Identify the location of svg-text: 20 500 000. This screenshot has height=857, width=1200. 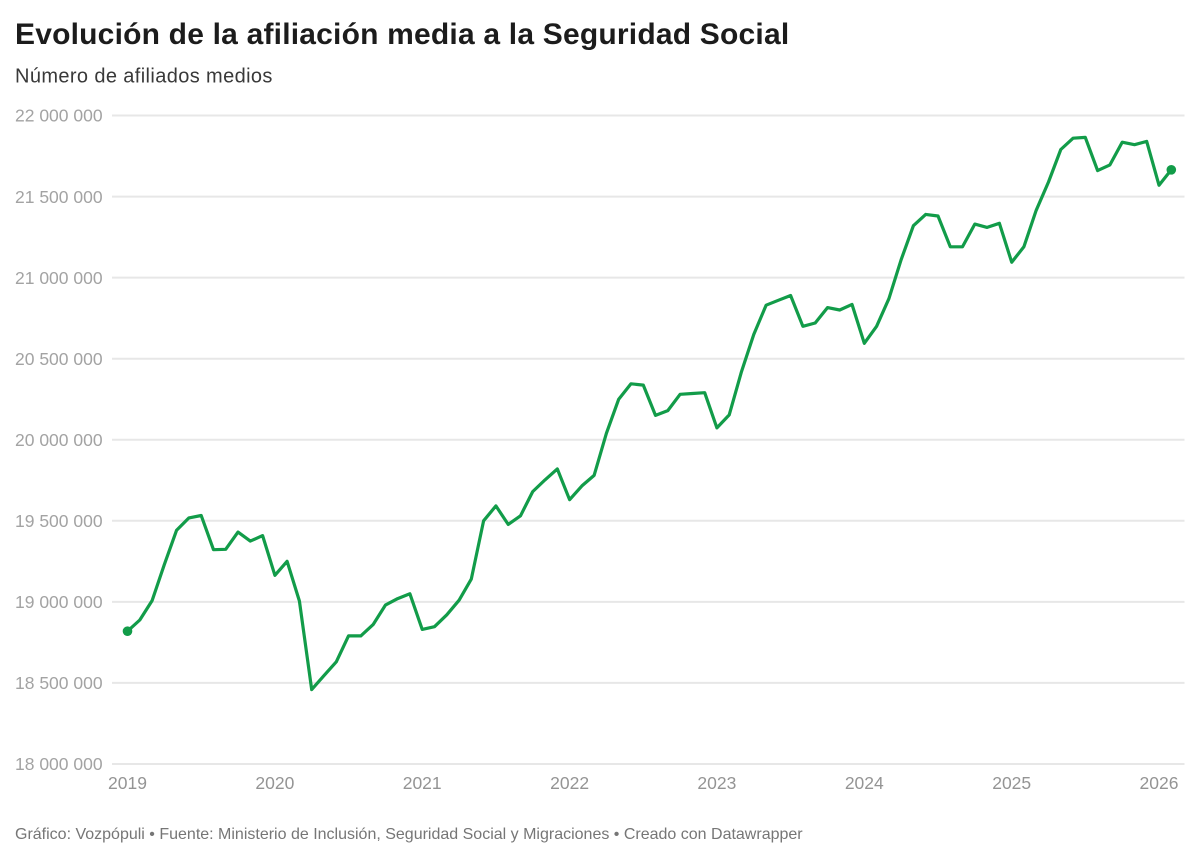
(59, 359).